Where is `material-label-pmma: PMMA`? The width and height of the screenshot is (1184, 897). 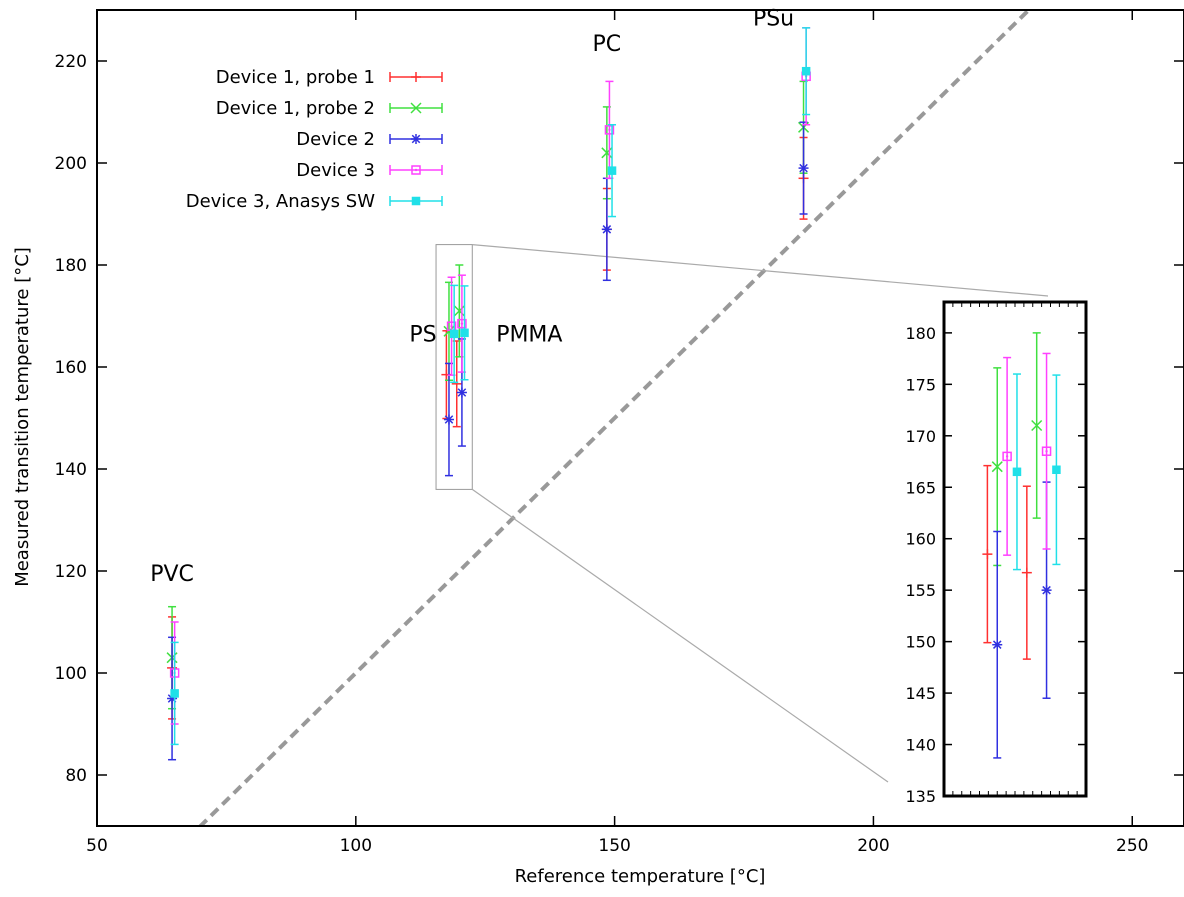
material-label-pmma: PMMA is located at coordinates (529, 335).